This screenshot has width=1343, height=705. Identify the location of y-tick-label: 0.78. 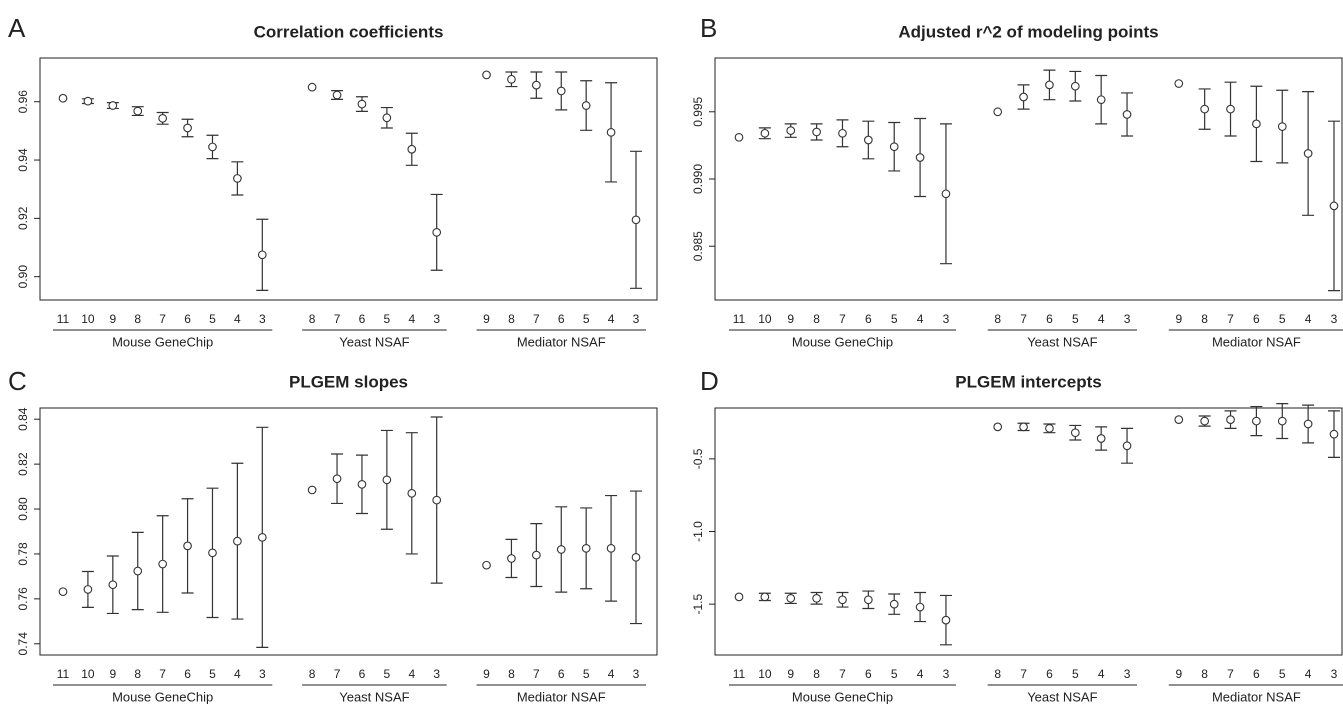
(23, 554).